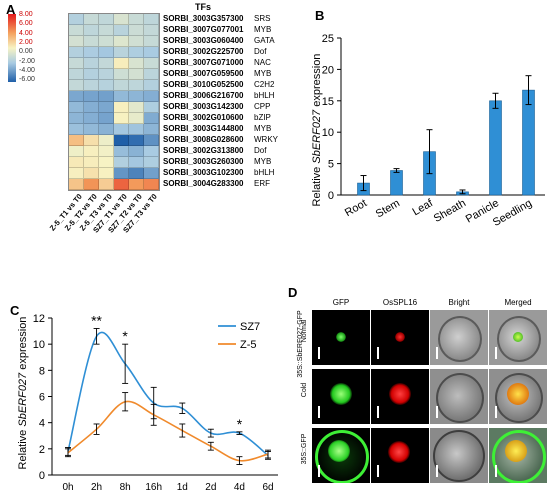  Describe the element at coordinates (293, 292) in the screenshot. I see `panel-label-d: D` at that location.